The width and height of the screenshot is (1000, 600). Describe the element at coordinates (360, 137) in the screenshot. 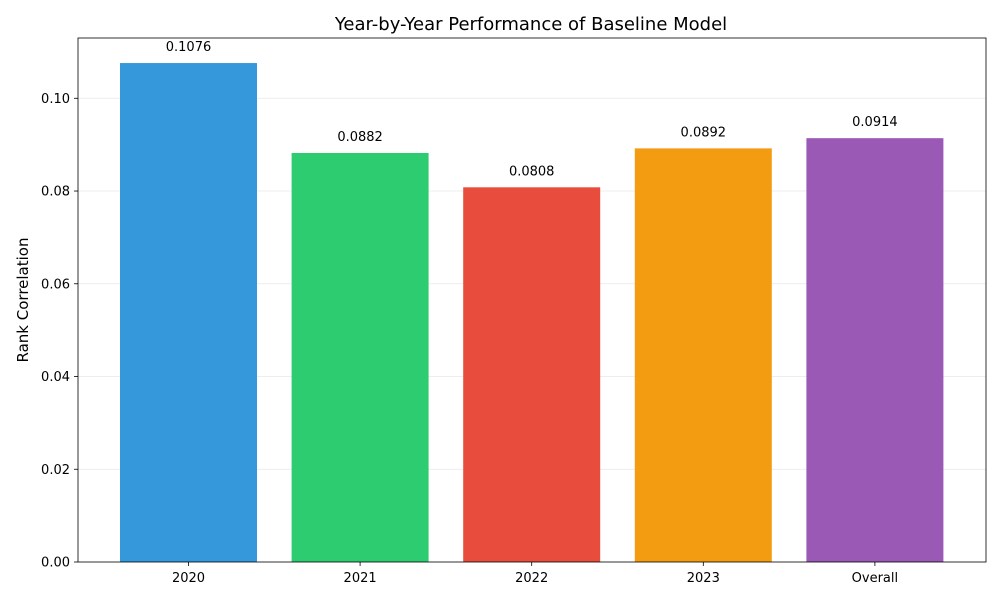

I see `value-label: 0.0882` at that location.